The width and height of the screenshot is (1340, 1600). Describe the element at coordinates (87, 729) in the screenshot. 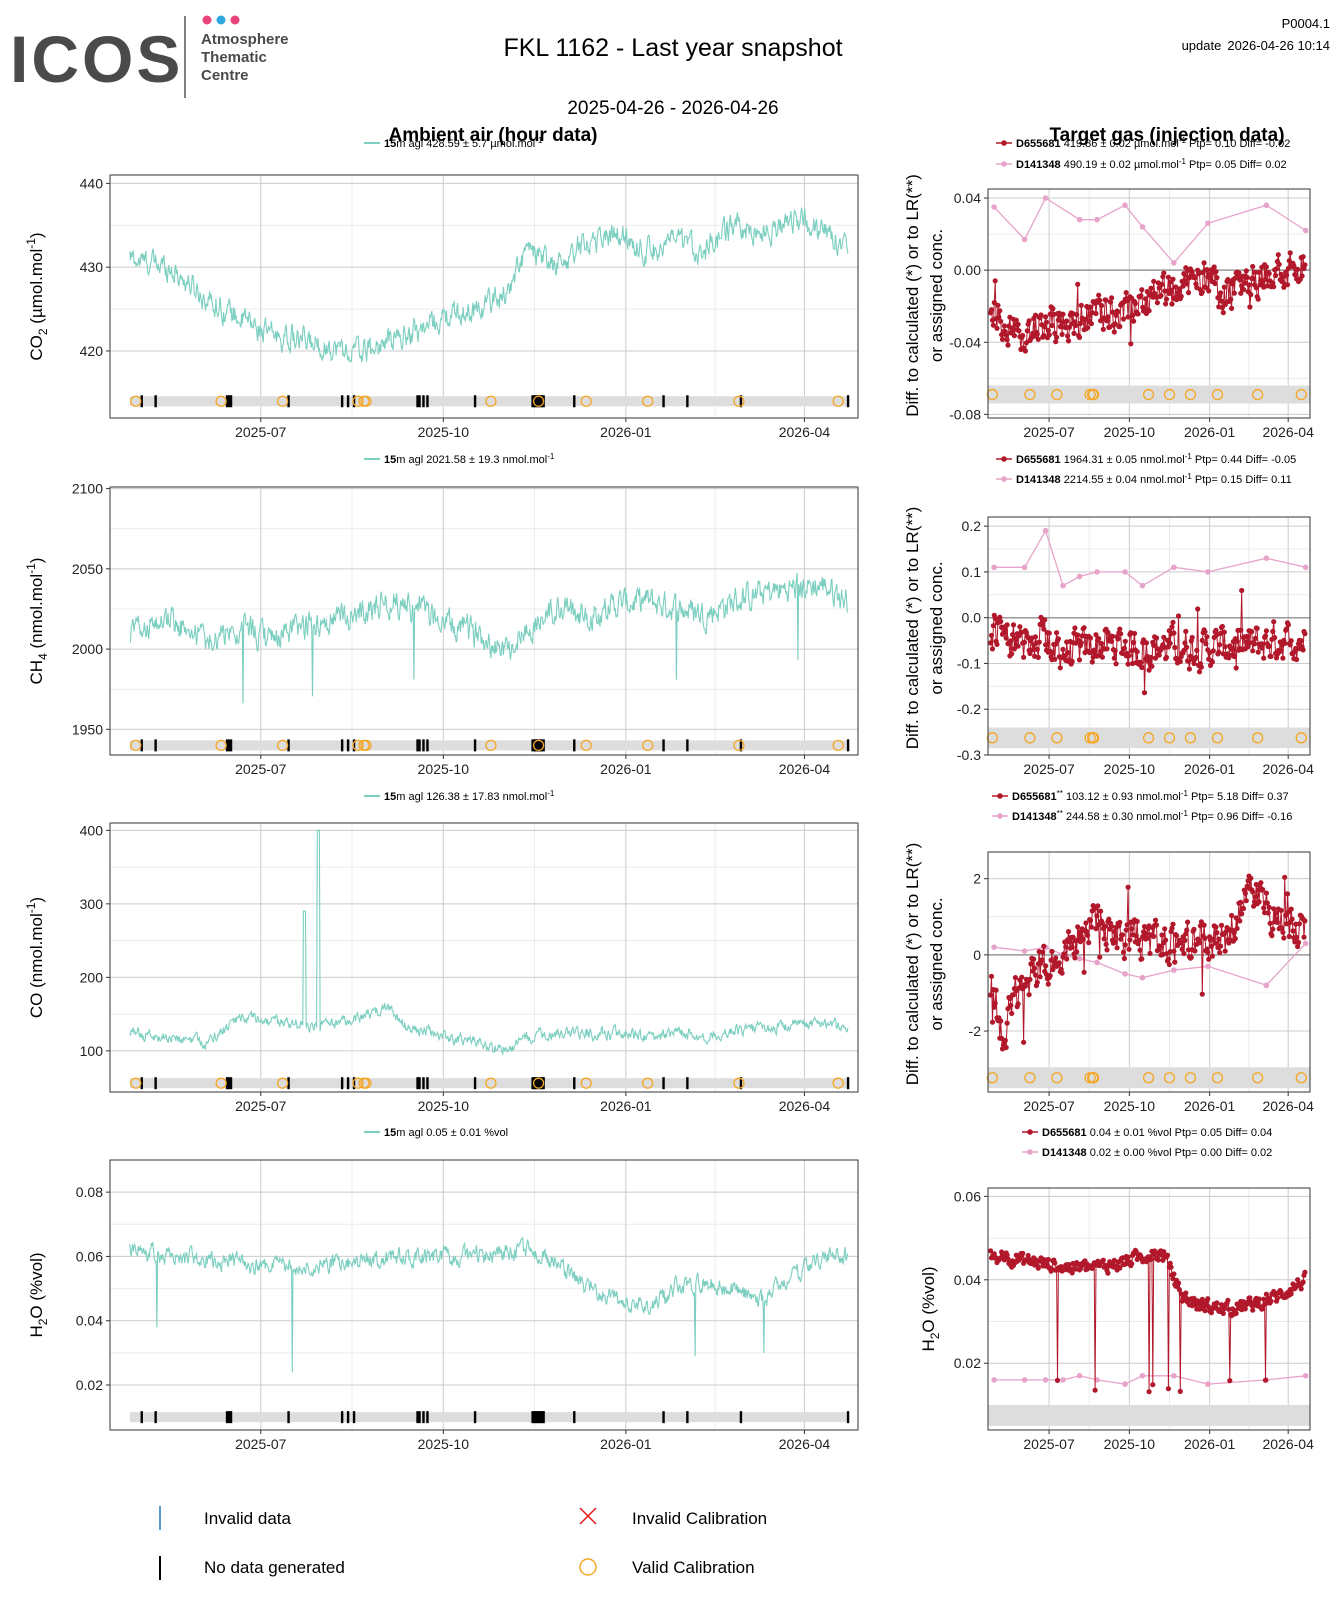

I see `y-tick-label: 1950` at that location.